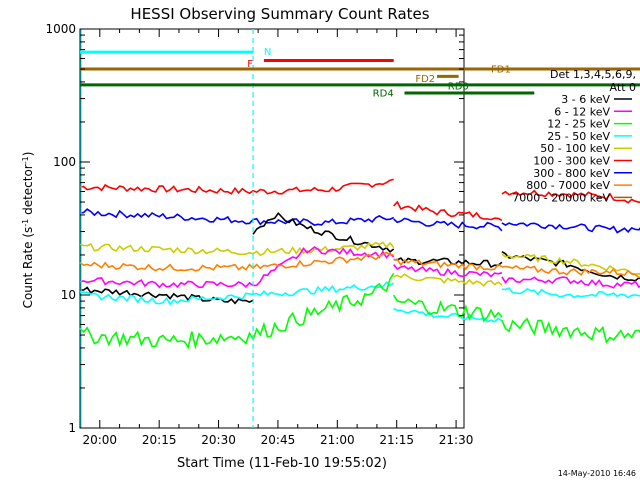 The image size is (640, 480). Describe the element at coordinates (282, 463) in the screenshot. I see `x-axis-label: Start Time (11-Feb-10 19:55:02)` at that location.